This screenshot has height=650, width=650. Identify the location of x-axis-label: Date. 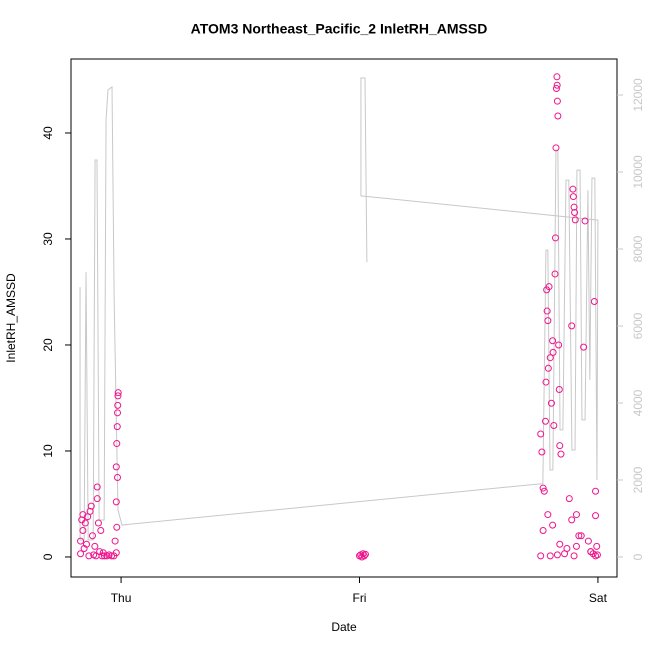
(344, 627).